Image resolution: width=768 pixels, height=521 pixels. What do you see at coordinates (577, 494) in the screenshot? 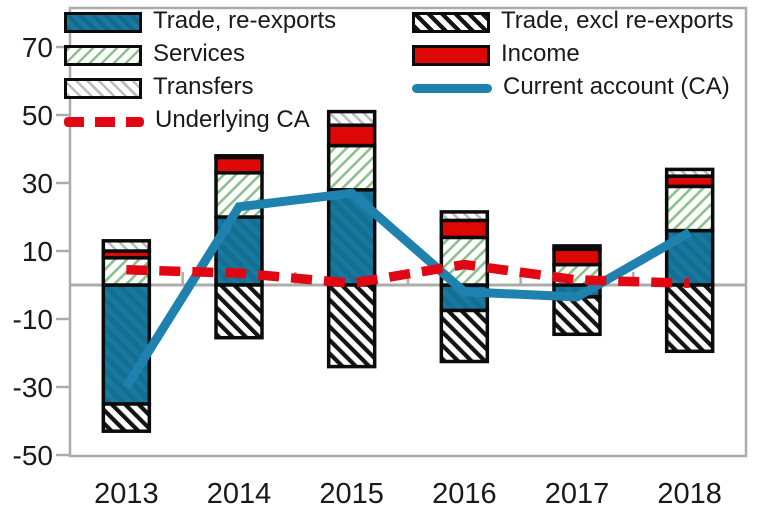
I see `x-category-label: 2017` at bounding box center [577, 494].